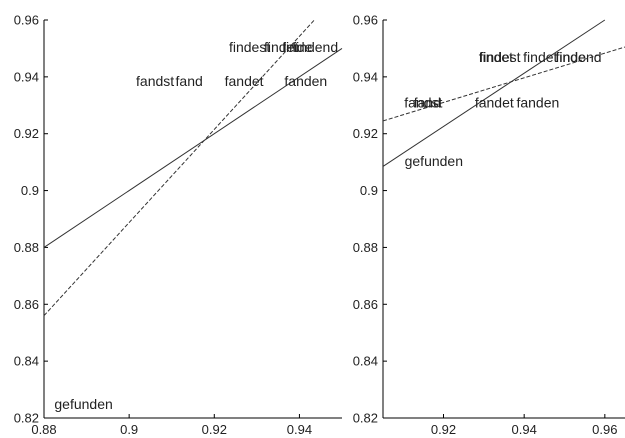 The height and width of the screenshot is (438, 625). I want to click on solid-fit-line, so click(494, 93).